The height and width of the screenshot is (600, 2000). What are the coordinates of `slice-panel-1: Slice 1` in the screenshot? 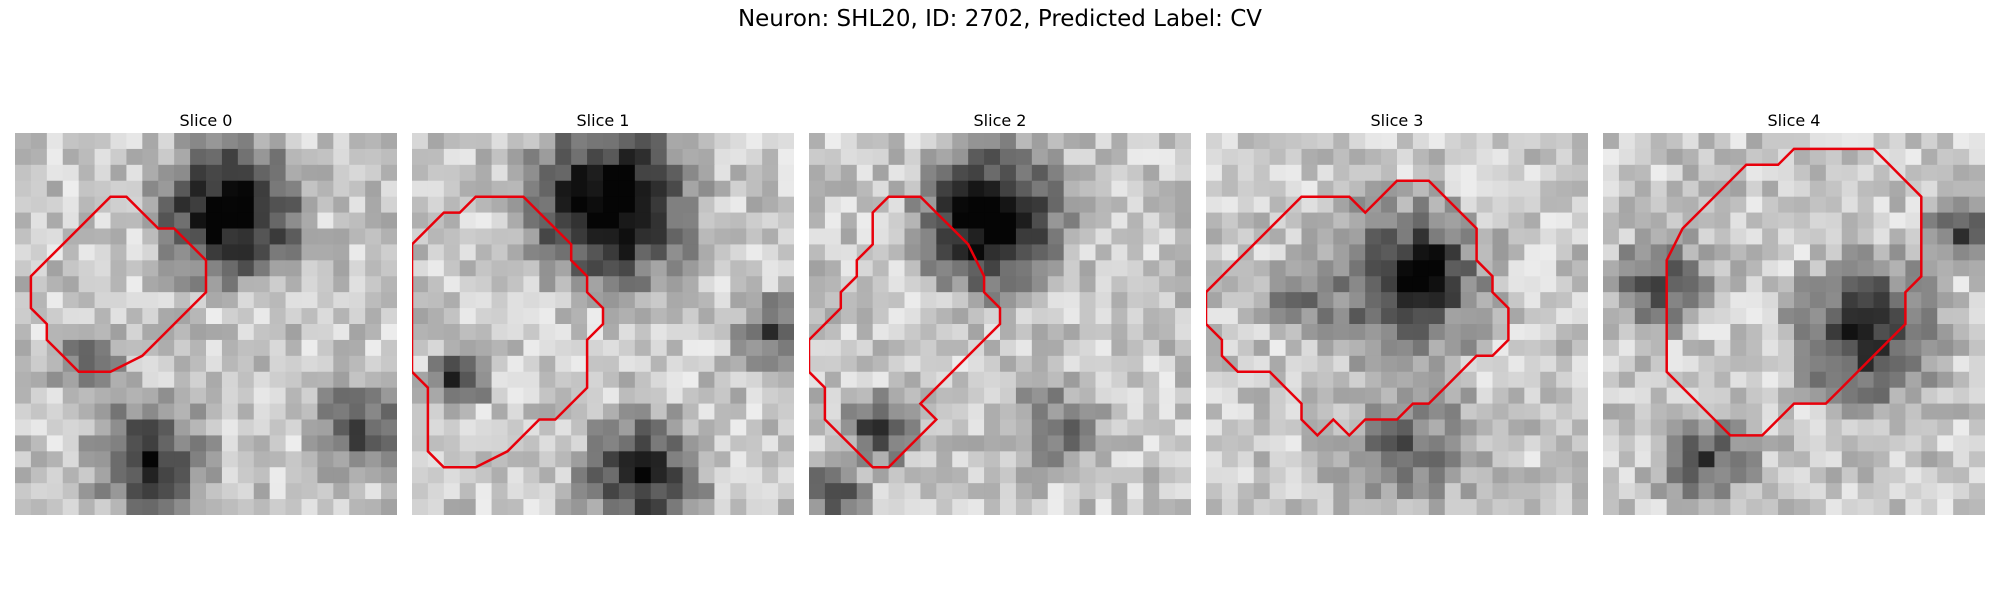 It's located at (603, 312).